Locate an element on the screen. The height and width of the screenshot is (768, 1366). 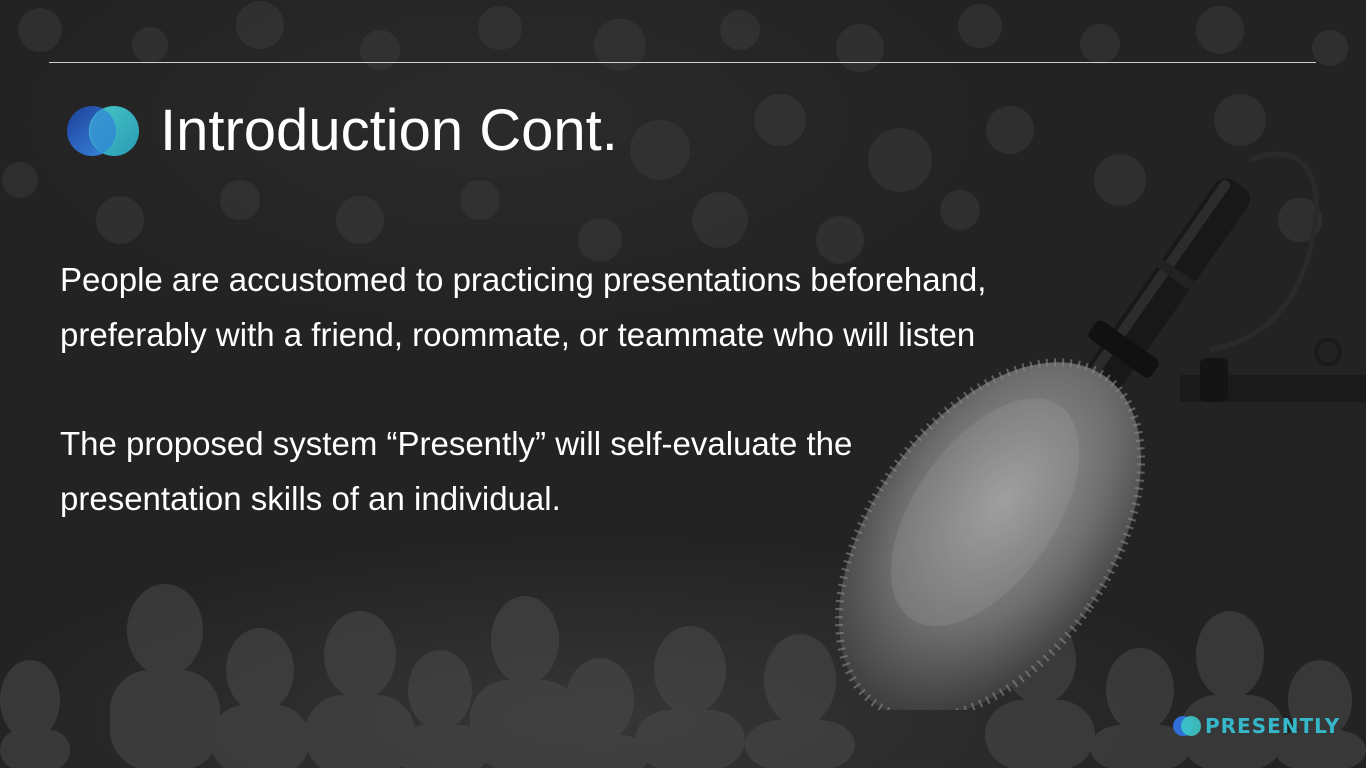
top-divider is located at coordinates (682, 62).